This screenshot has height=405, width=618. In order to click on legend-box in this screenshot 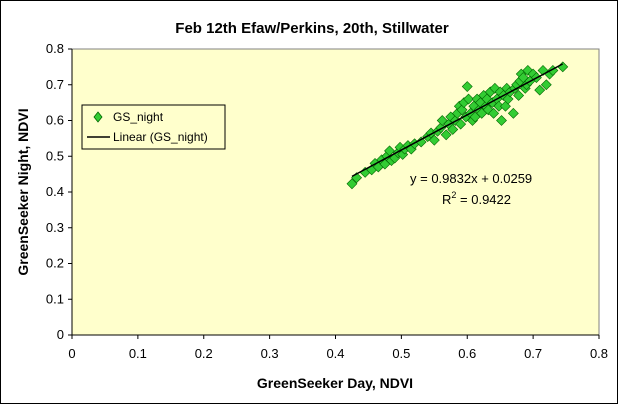, I will do `click(153, 127)`.